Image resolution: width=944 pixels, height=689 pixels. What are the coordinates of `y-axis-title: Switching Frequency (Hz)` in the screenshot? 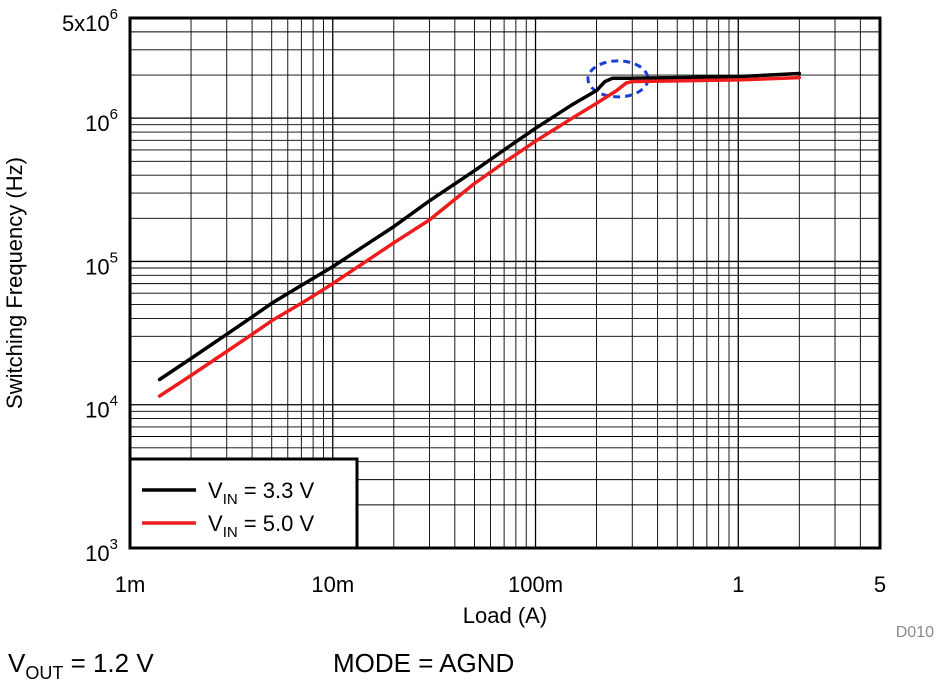 It's located at (14, 283).